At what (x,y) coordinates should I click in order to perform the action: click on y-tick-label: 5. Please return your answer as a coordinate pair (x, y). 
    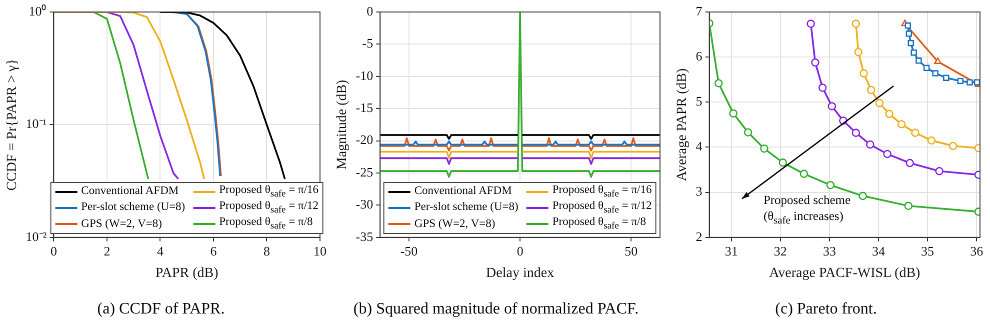
    Looking at the image, I should click on (699, 101).